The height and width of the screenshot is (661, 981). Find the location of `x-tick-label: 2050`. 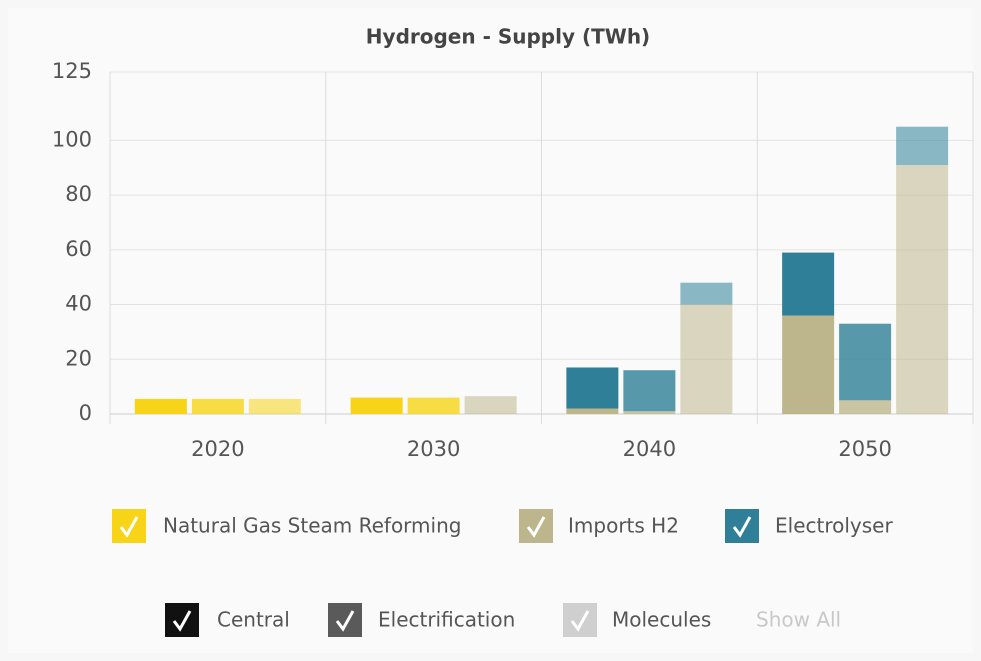

x-tick-label: 2050 is located at coordinates (864, 449).